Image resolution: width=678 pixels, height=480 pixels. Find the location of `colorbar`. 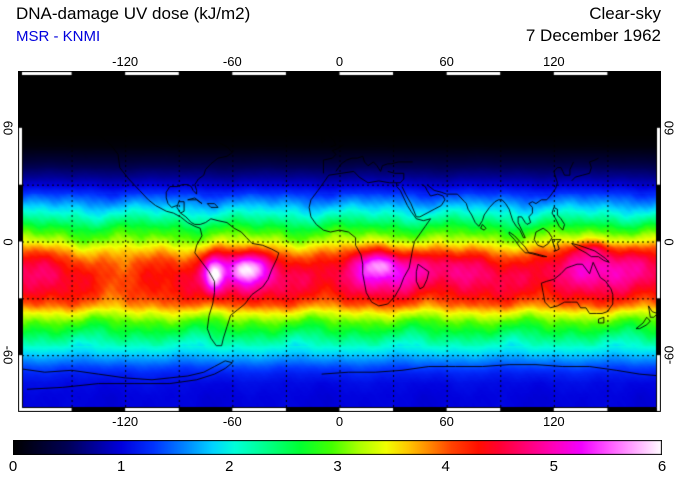

colorbar is located at coordinates (337, 447).